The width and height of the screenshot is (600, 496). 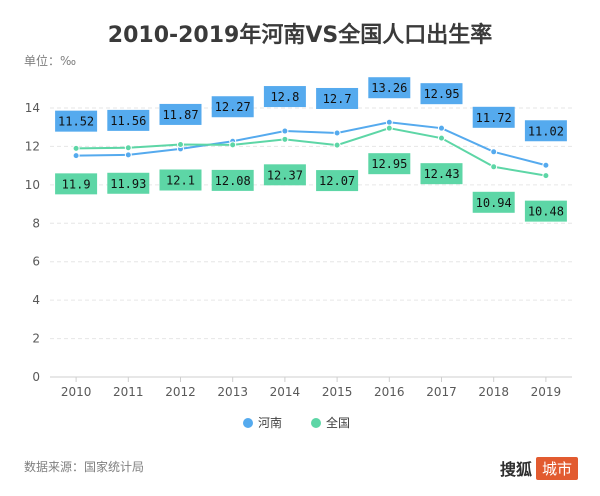 What do you see at coordinates (32, 185) in the screenshot?
I see `y-tick-label: 10` at bounding box center [32, 185].